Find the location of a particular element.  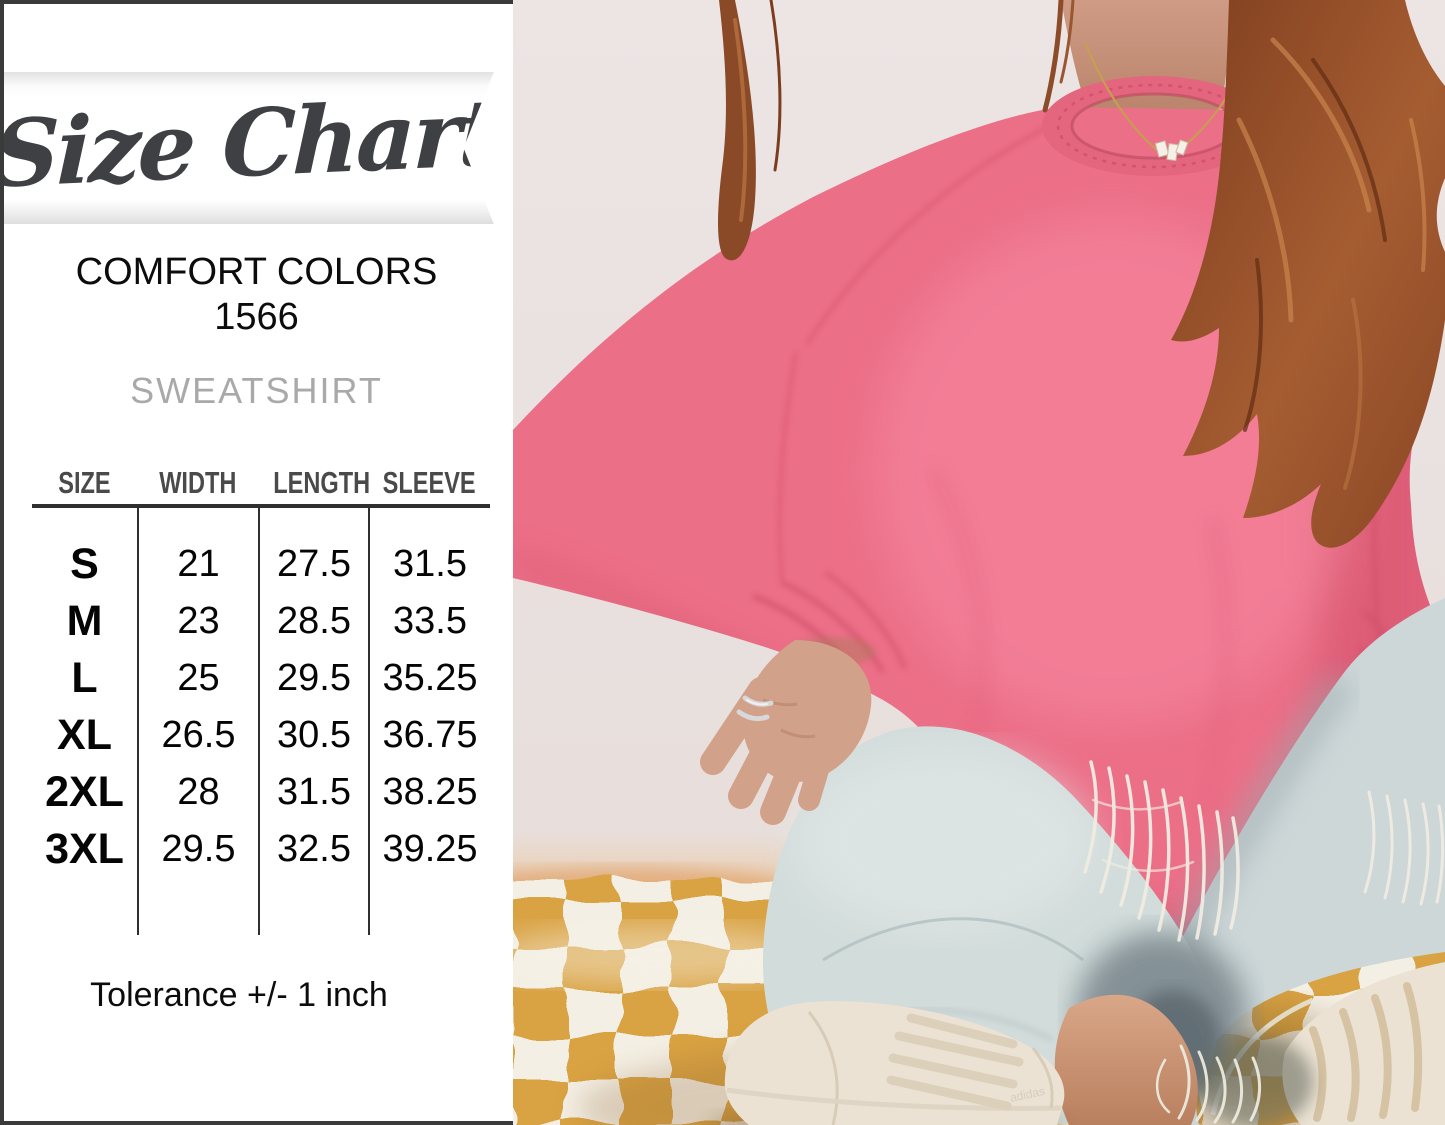

brand-style-number: 1566 is located at coordinates (256, 317).